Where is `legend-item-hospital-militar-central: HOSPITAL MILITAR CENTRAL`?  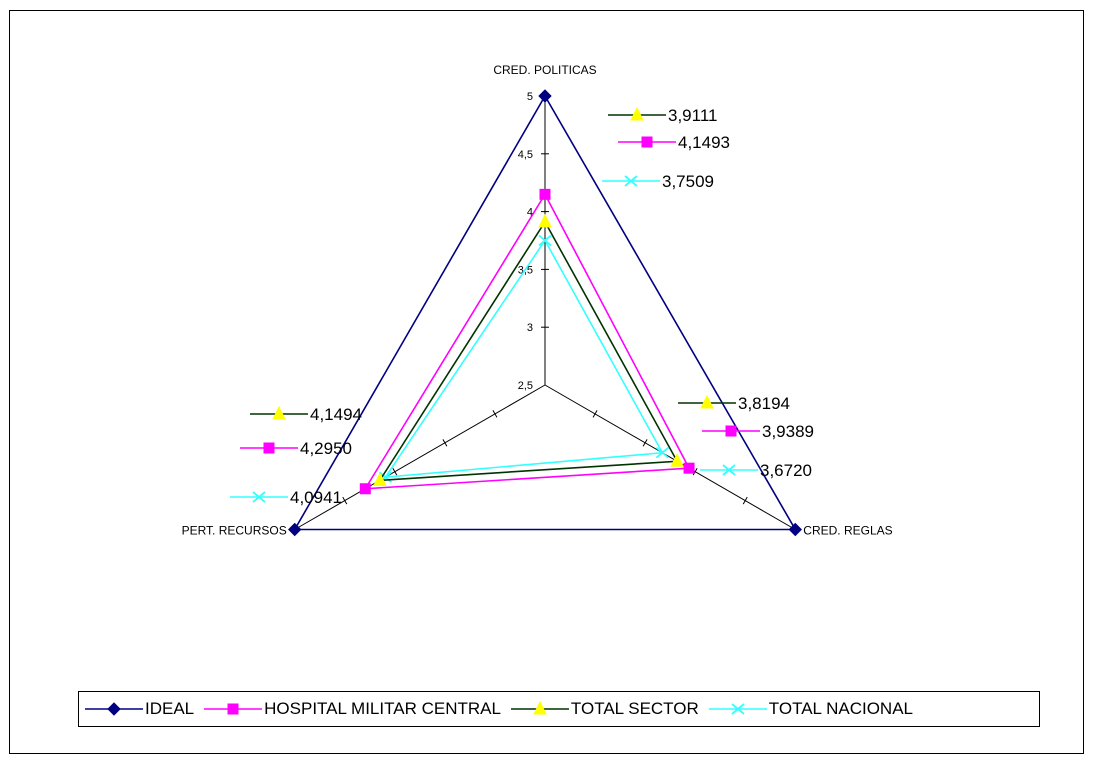 legend-item-hospital-militar-central: HOSPITAL MILITAR CENTRAL is located at coordinates (352, 709).